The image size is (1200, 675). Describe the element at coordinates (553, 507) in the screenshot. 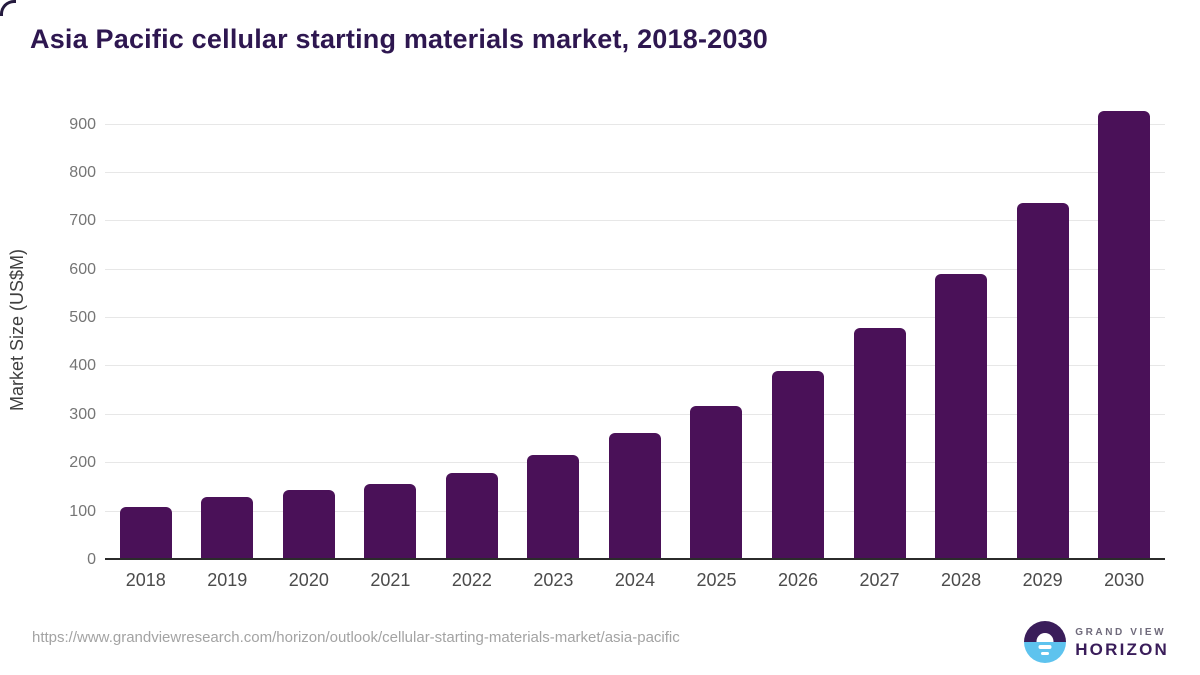

I see `bar-2023` at that location.